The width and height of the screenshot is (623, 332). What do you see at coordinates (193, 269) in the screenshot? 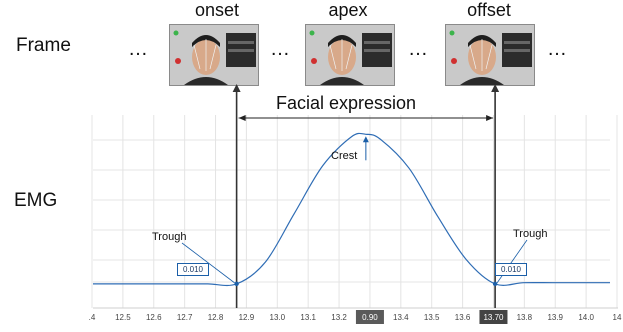
I see `value-callout-left: 0.010` at bounding box center [193, 269].